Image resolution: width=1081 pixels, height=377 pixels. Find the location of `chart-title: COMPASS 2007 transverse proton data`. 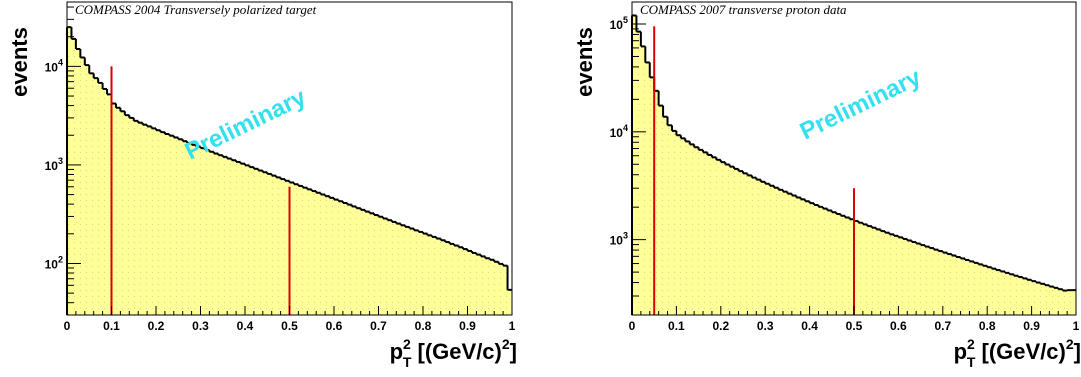

chart-title: COMPASS 2007 transverse proton data is located at coordinates (743, 9).